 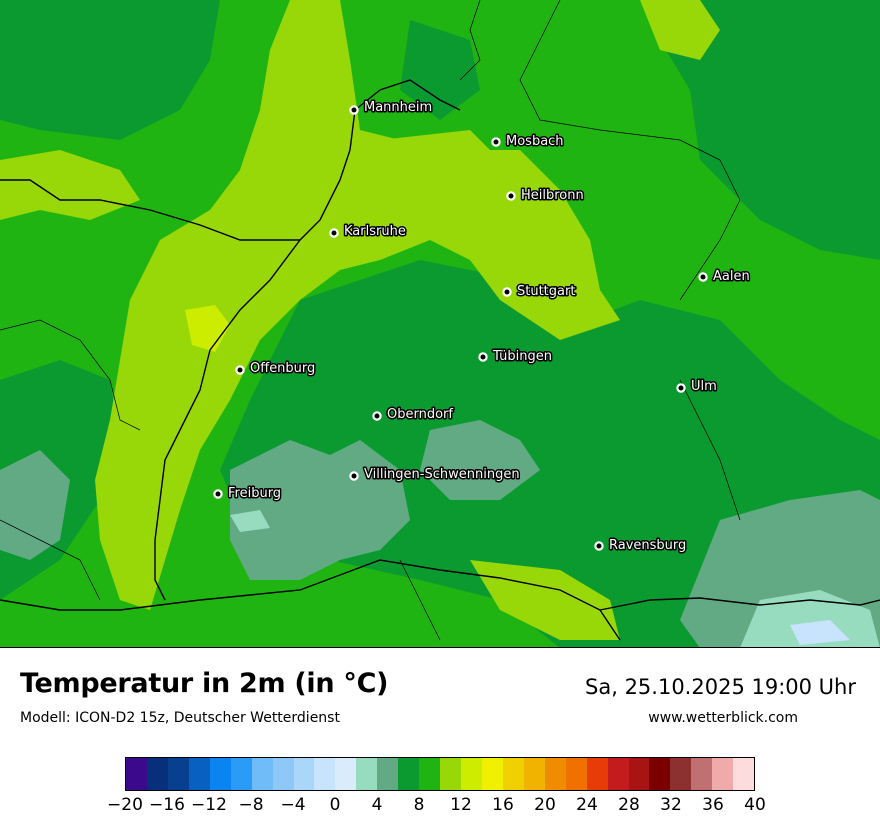 What do you see at coordinates (731, 276) in the screenshot?
I see `city-label: Aalen` at bounding box center [731, 276].